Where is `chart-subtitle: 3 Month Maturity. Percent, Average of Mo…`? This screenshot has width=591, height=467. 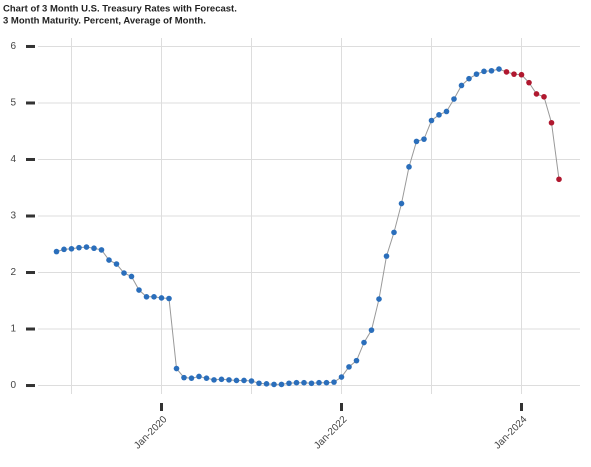
chart-subtitle: 3 Month Maturity. Percent, Average of Mo… is located at coordinates (104, 21).